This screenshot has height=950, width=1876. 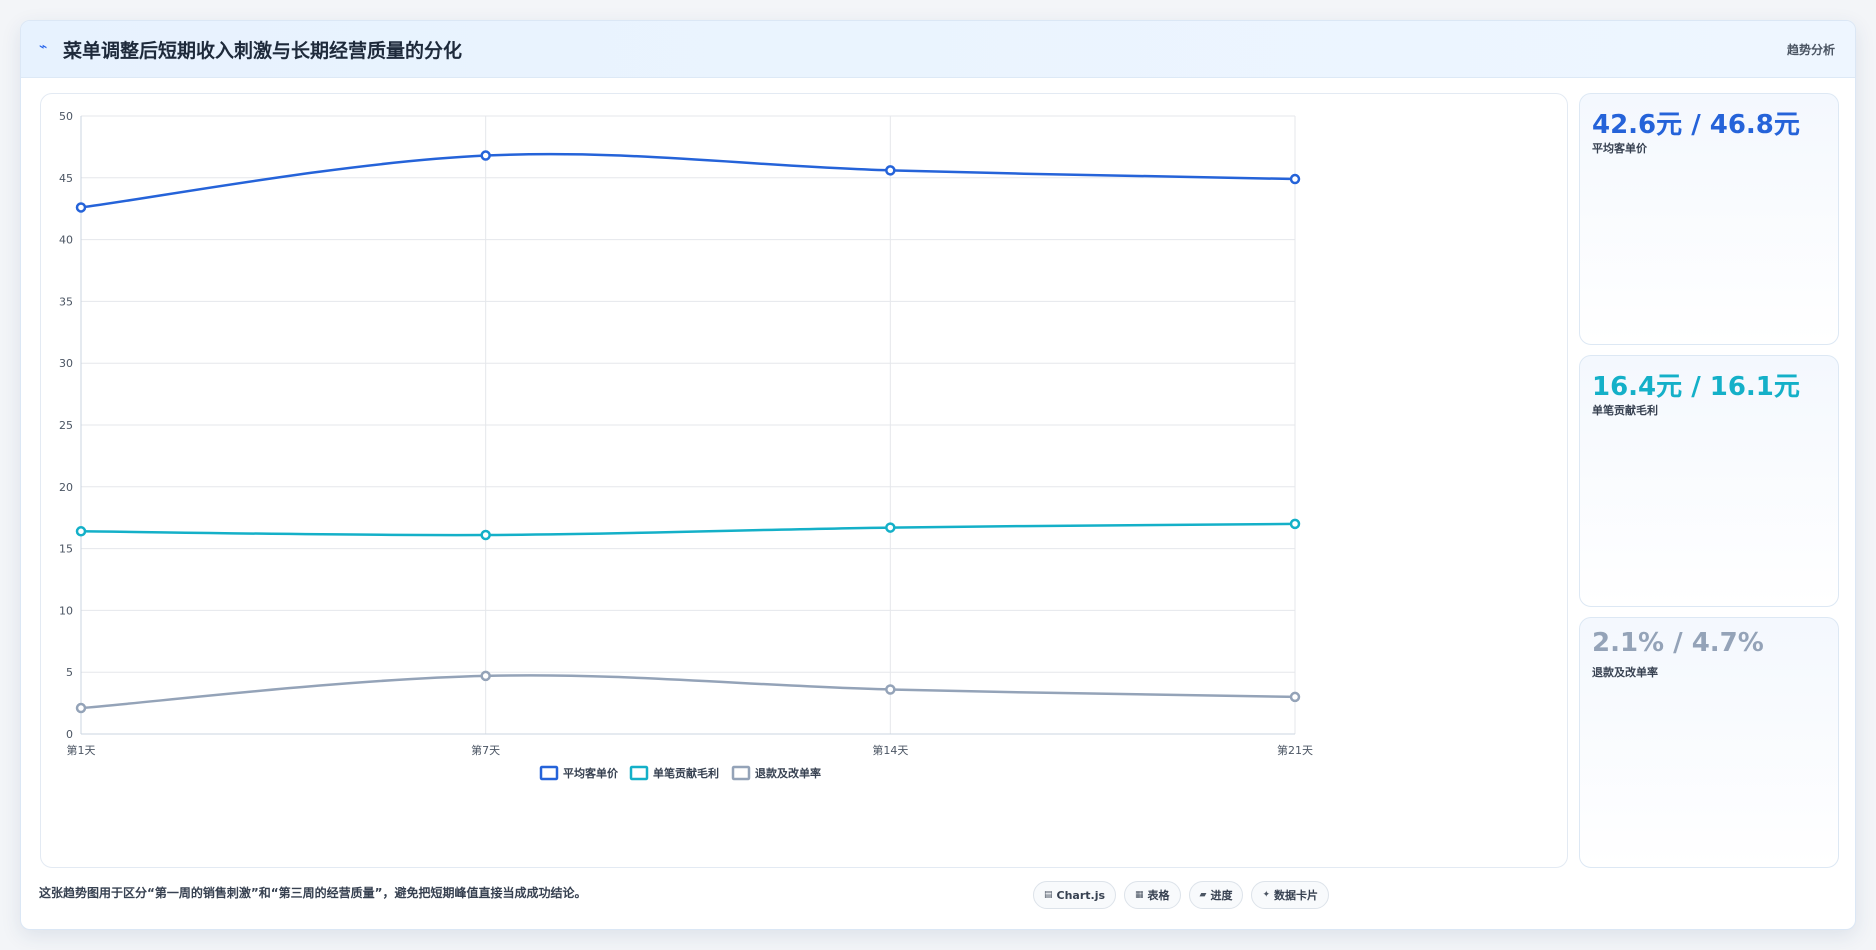 I want to click on y-tick-label: 0, so click(x=69, y=734).